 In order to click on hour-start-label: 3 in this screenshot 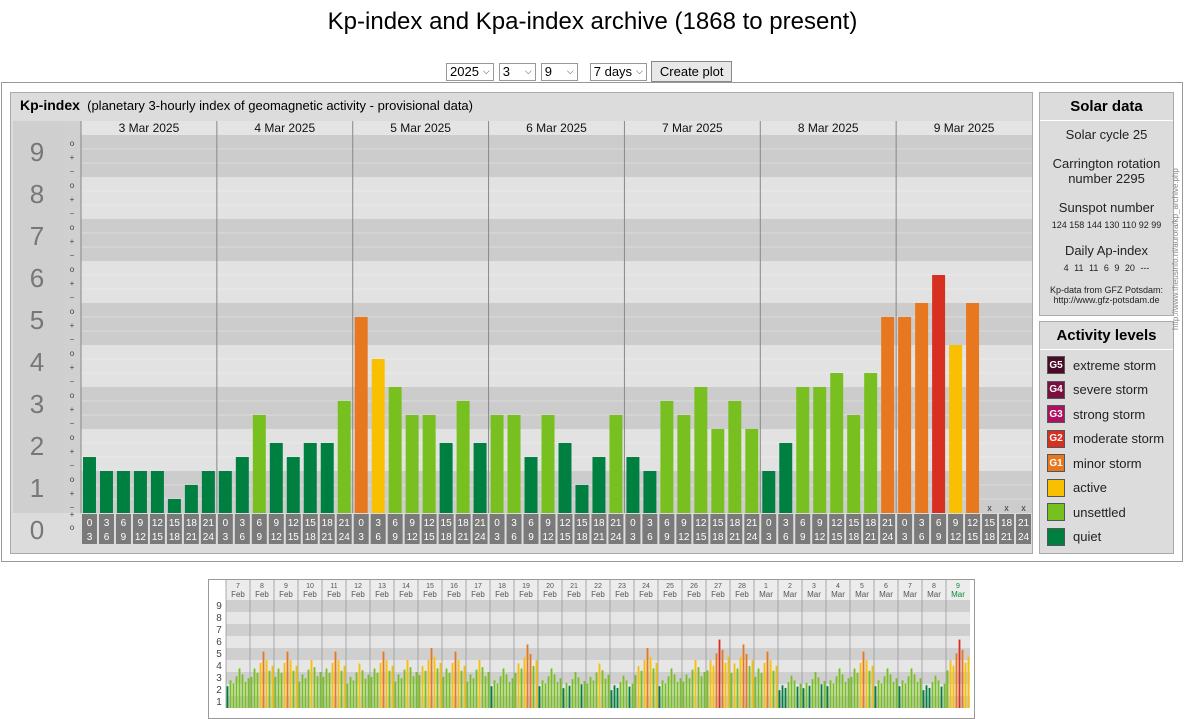, I will do `click(107, 523)`.